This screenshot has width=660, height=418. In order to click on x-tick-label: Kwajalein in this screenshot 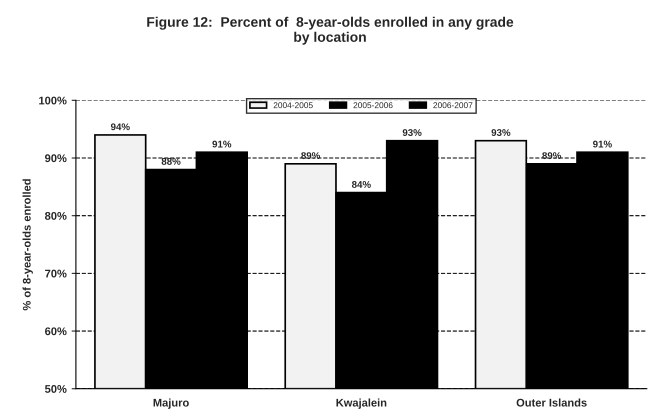, I will do `click(361, 403)`.